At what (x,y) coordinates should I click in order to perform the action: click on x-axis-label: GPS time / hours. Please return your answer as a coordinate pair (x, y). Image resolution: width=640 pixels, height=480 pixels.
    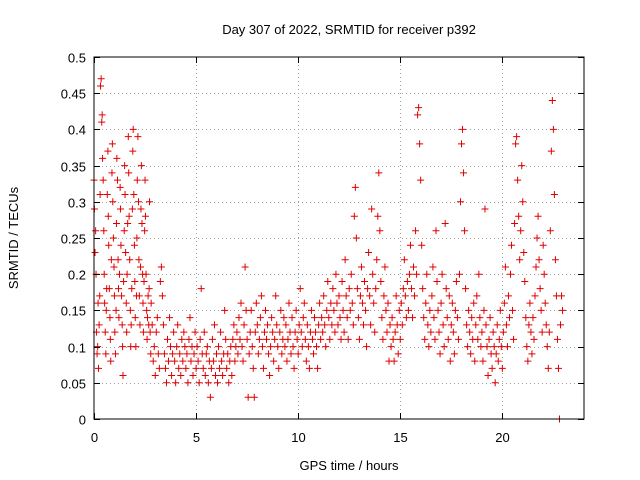
    Looking at the image, I should click on (349, 465).